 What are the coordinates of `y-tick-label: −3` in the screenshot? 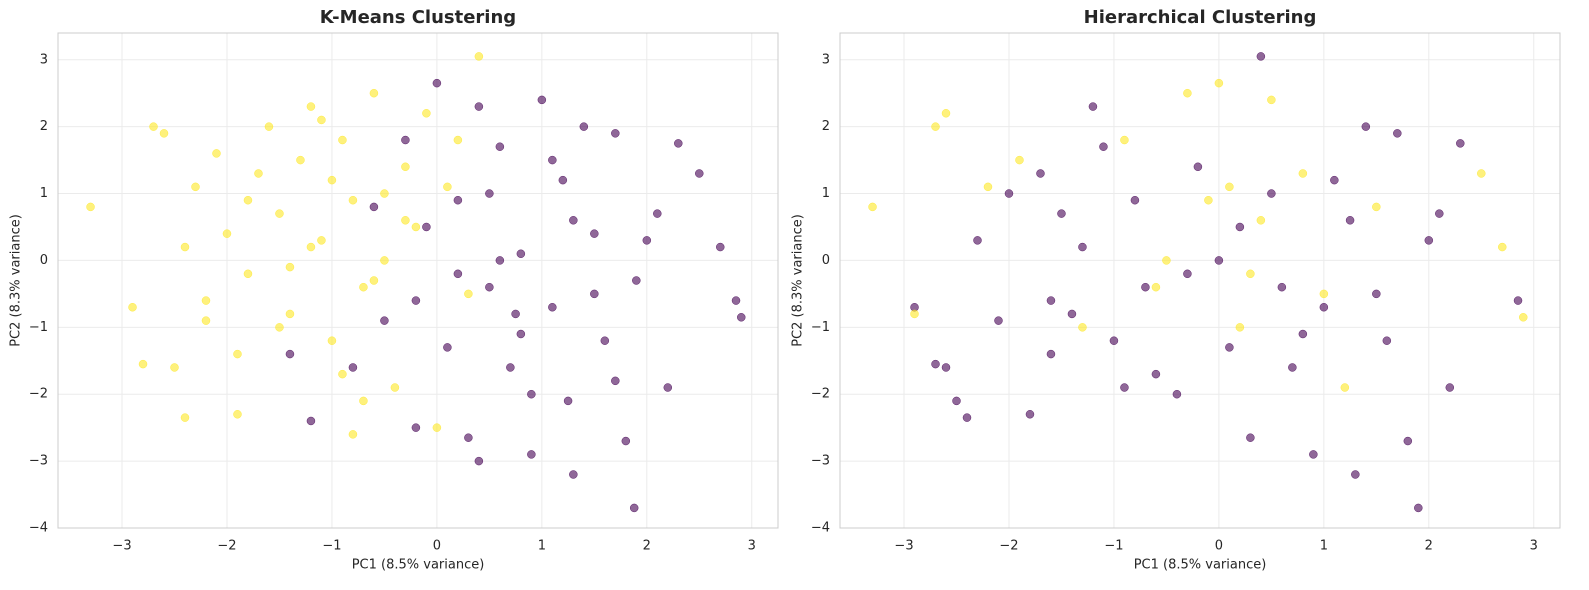 It's located at (820, 461).